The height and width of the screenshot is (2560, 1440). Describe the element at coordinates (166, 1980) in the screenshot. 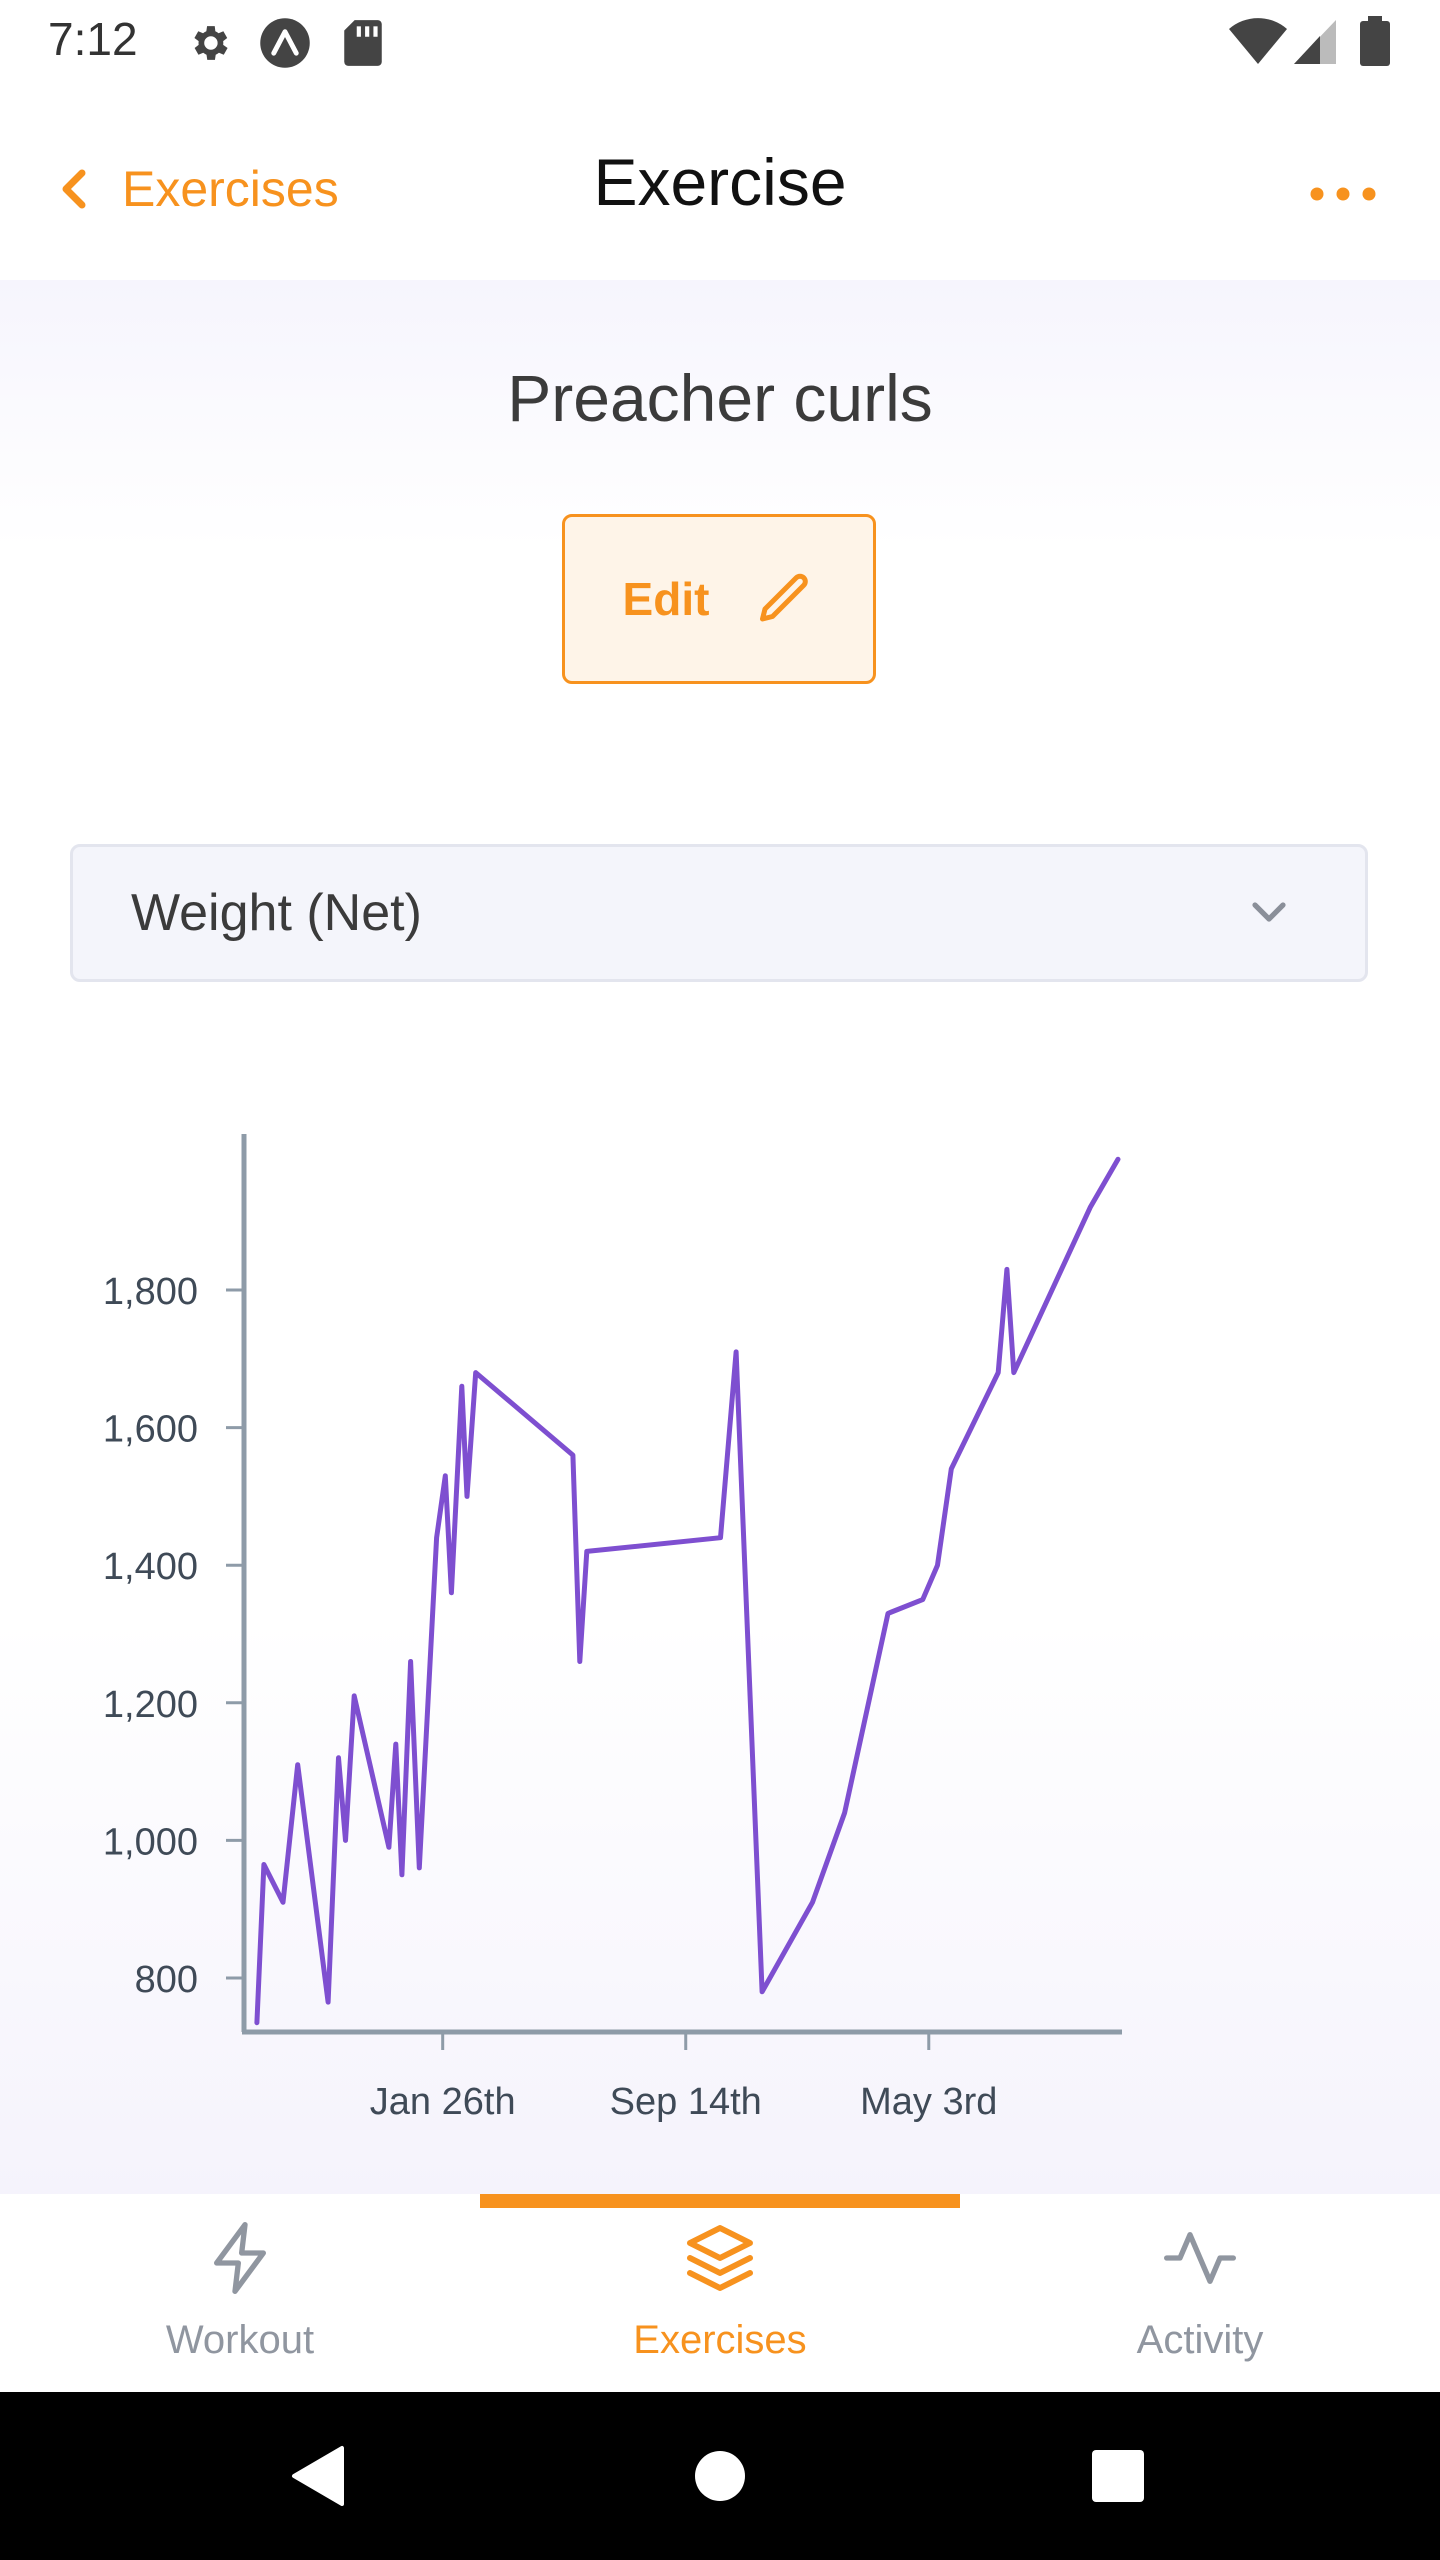

I see `y-tick-label: 800` at that location.